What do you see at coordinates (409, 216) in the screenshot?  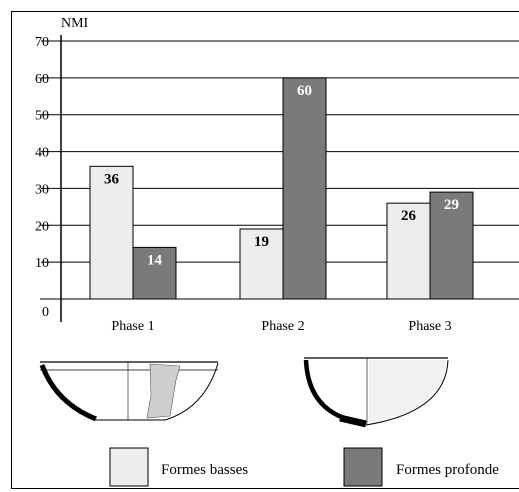 I see `data-label: 26` at bounding box center [409, 216].